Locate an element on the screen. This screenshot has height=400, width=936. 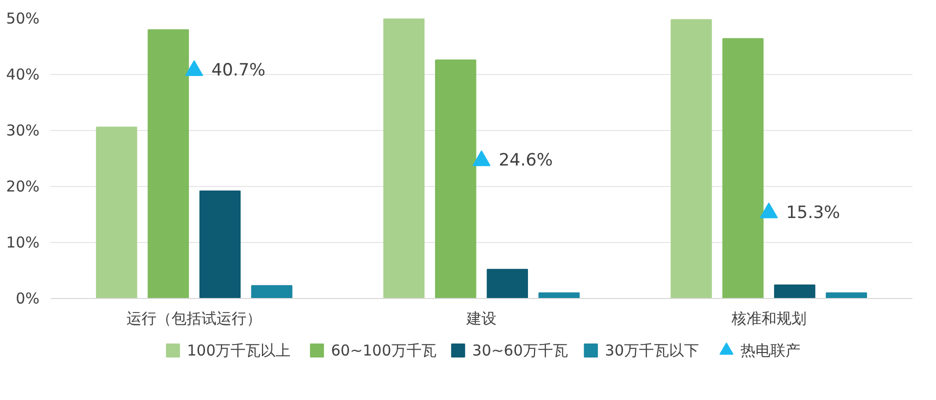
legend-label: 30万千瓦以下 is located at coordinates (652, 351).